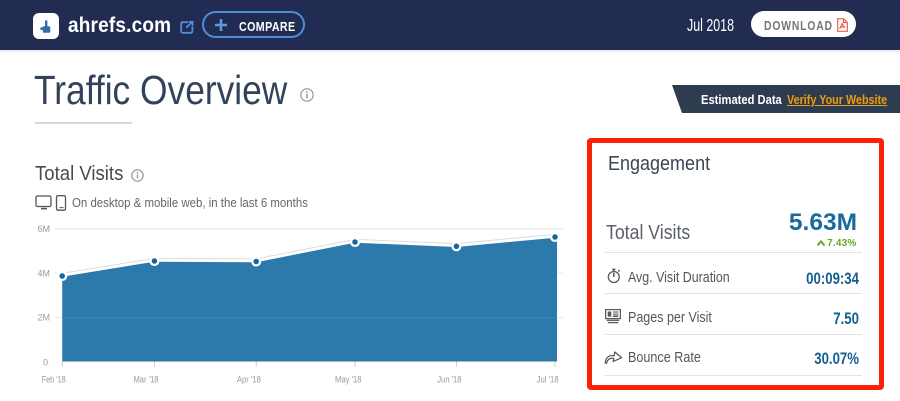 This screenshot has width=900, height=401. I want to click on svg-text: May '18, so click(348, 380).